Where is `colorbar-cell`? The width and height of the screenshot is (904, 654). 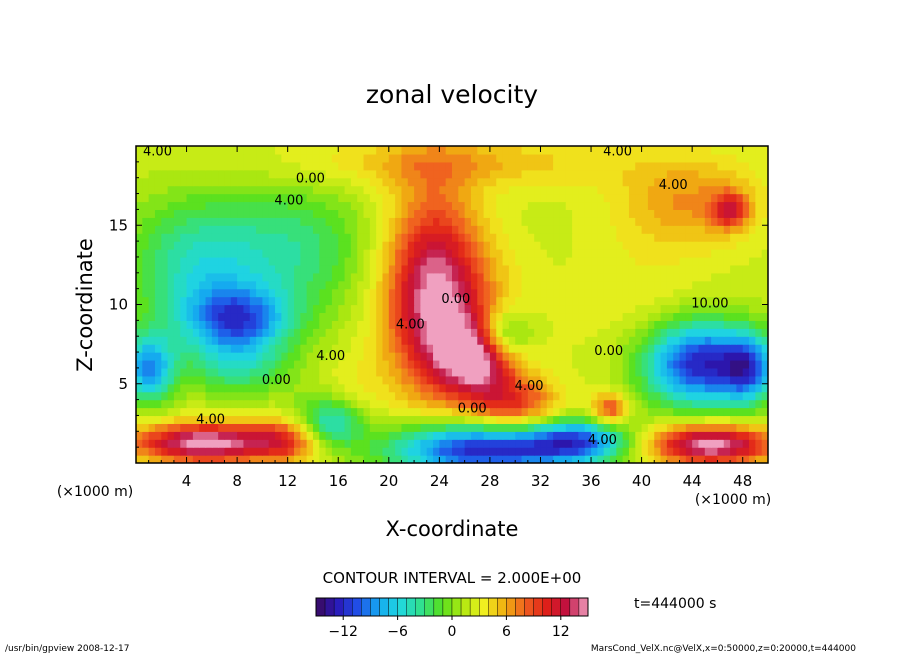 colorbar-cell is located at coordinates (511, 607).